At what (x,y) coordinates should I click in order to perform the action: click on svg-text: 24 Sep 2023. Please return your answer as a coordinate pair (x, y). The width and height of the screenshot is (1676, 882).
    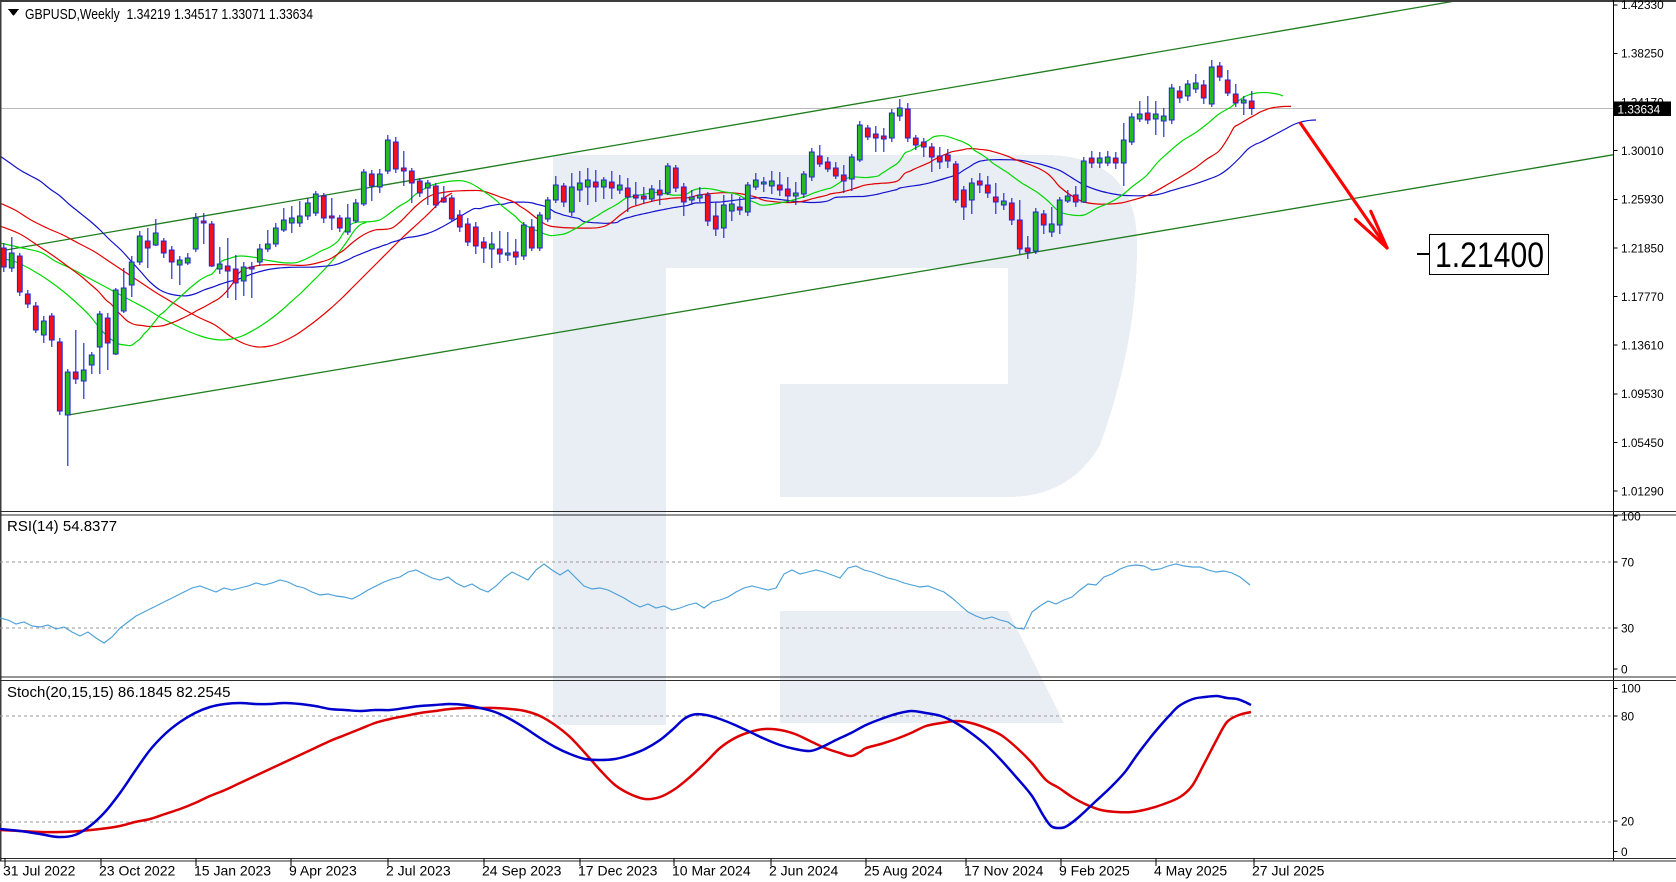
    Looking at the image, I should click on (522, 871).